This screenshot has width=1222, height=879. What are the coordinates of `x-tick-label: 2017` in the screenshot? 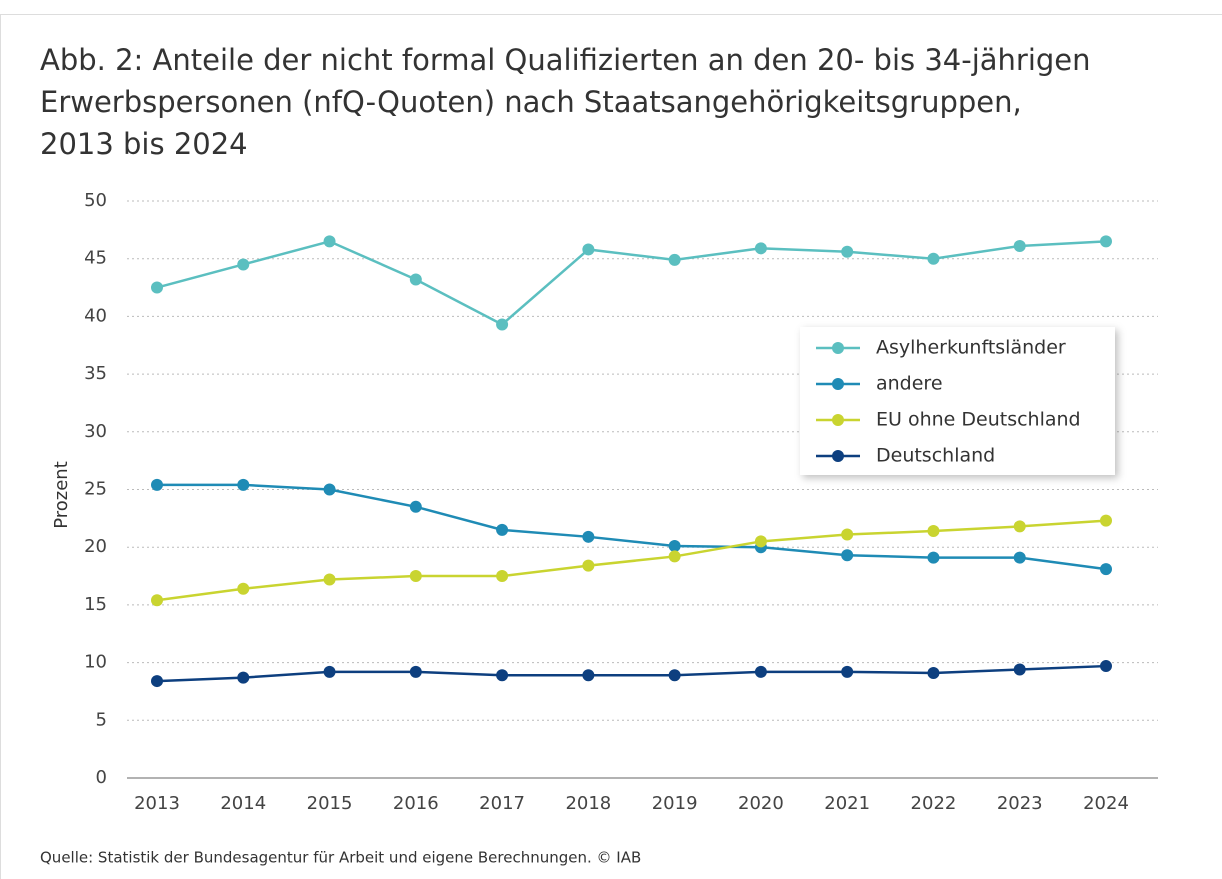 It's located at (502, 803).